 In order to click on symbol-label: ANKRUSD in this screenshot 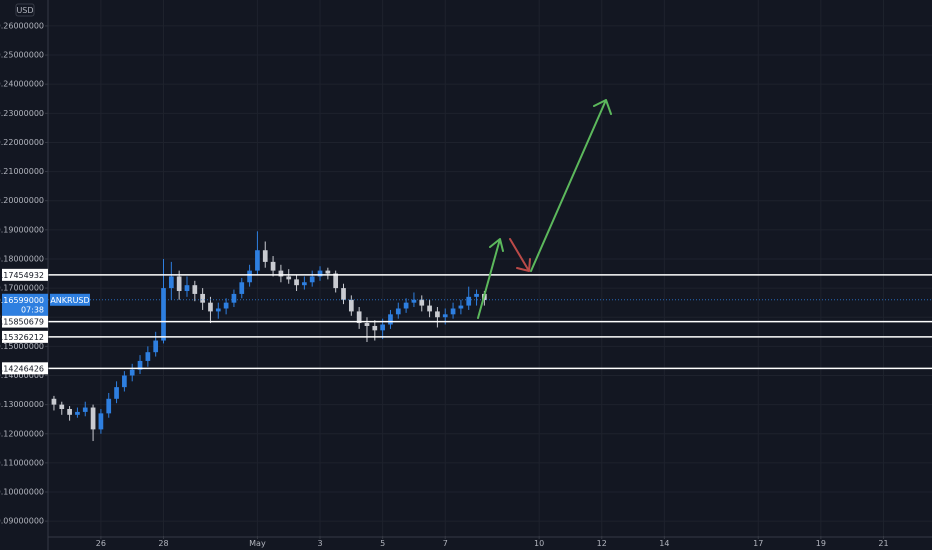, I will do `click(69, 300)`.